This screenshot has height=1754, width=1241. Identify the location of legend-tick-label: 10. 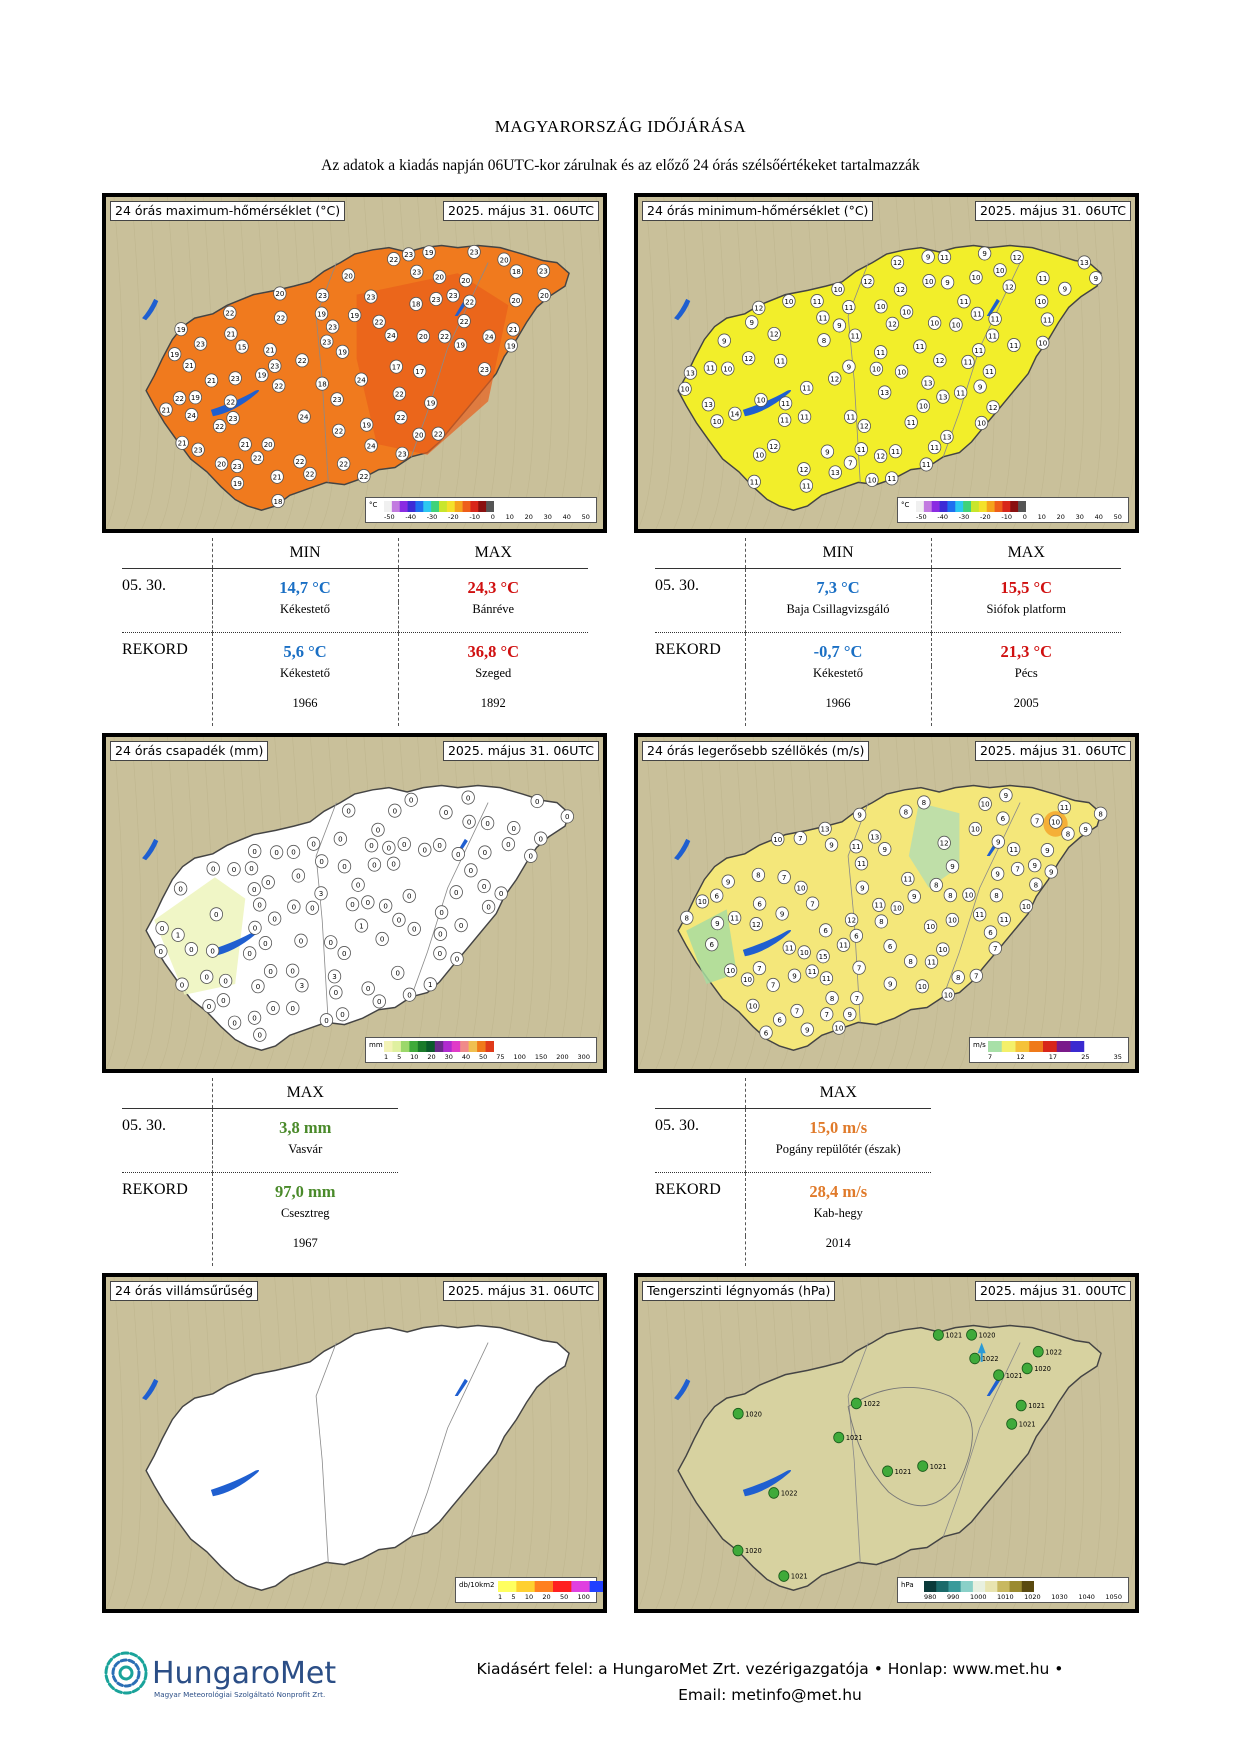
(509, 517).